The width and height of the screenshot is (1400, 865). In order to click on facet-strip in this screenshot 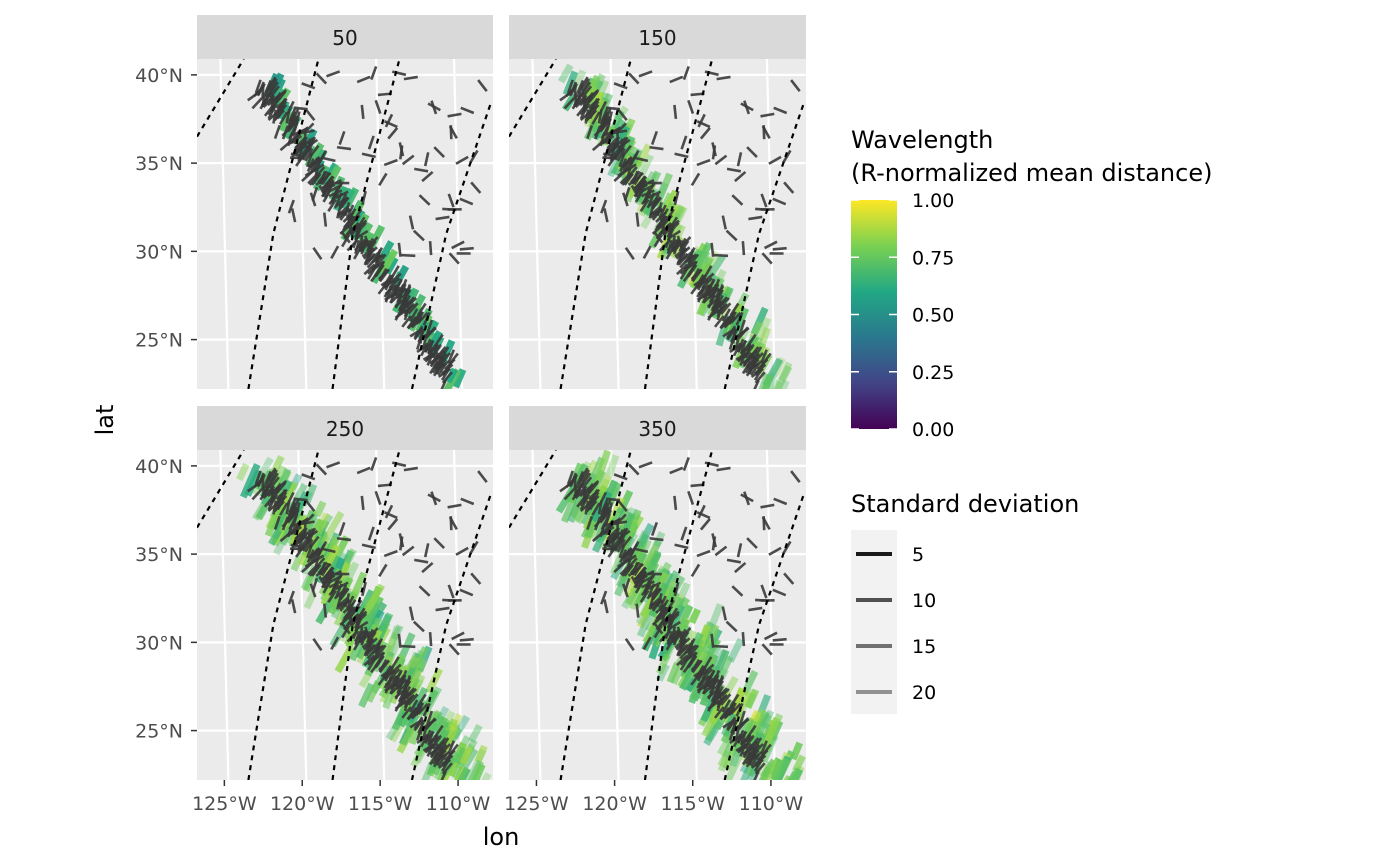, I will do `click(345, 428)`.